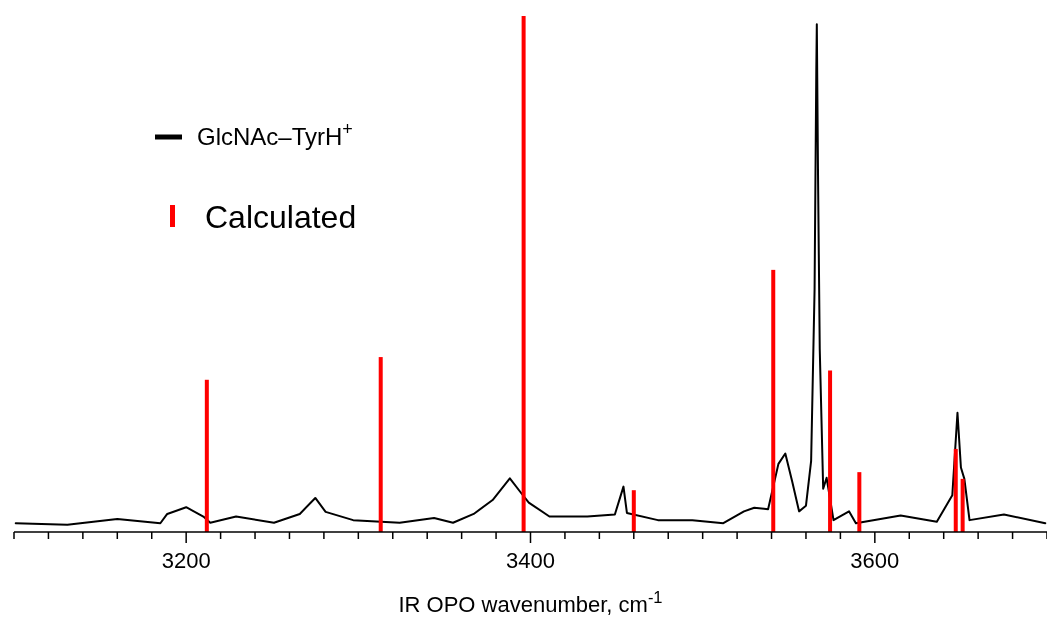 This screenshot has width=1047, height=623. What do you see at coordinates (530, 560) in the screenshot?
I see `x-tick-label: 3400` at bounding box center [530, 560].